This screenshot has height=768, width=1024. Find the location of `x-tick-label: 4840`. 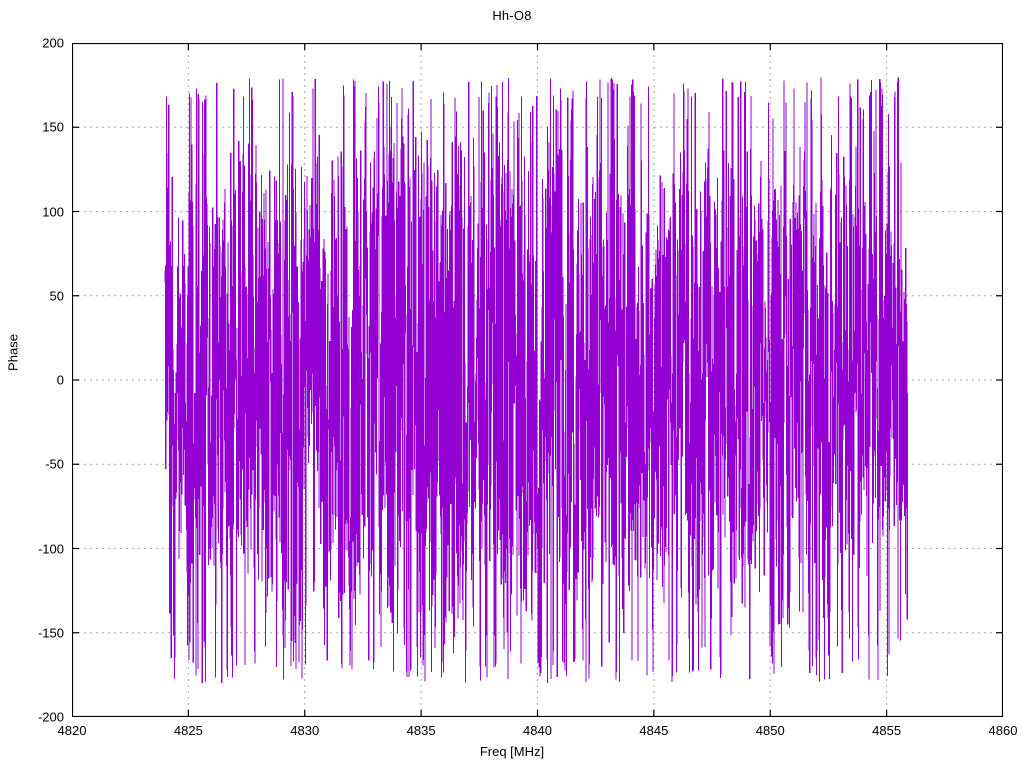

x-tick-label: 4840 is located at coordinates (537, 730).